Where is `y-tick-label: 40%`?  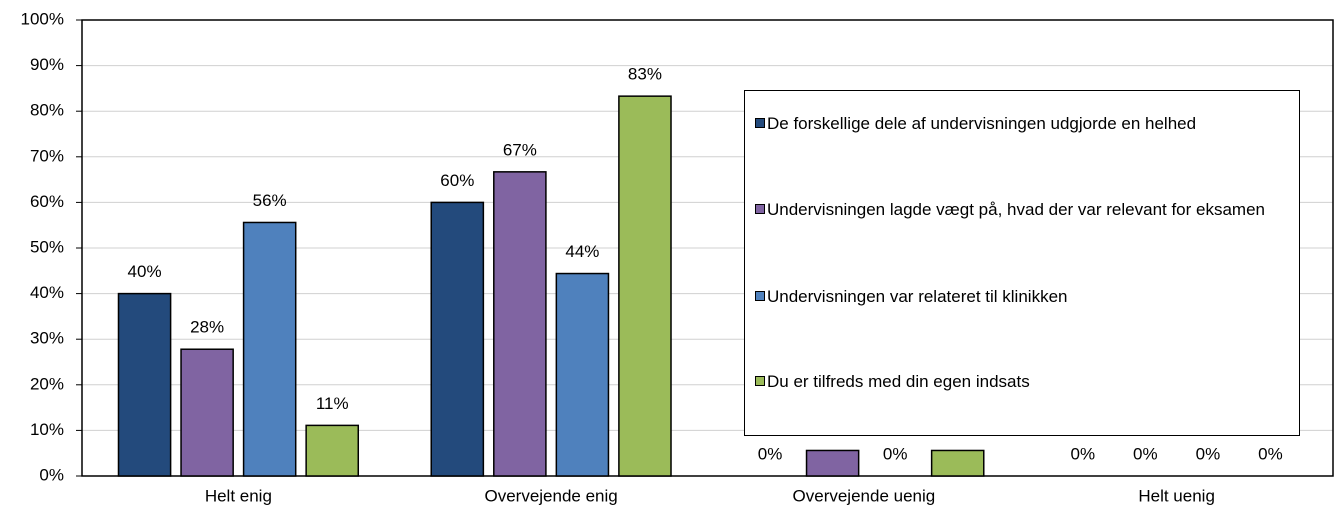 y-tick-label: 40% is located at coordinates (47, 292).